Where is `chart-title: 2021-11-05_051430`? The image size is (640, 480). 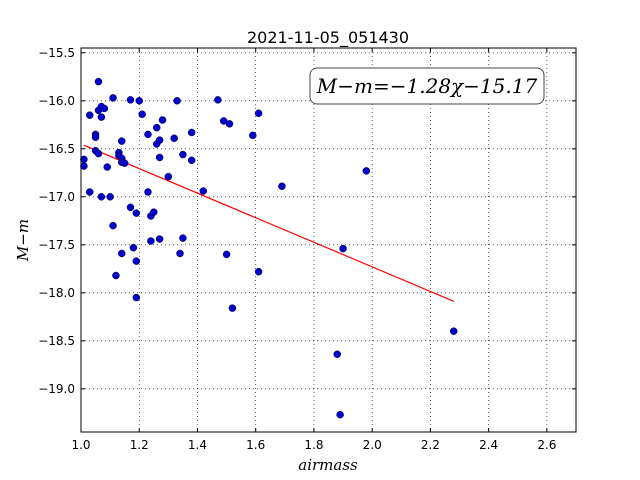 chart-title: 2021-11-05_051430 is located at coordinates (328, 38).